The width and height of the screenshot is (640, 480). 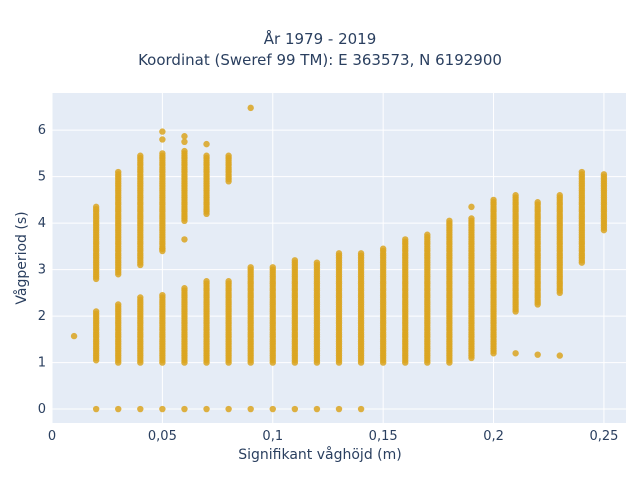 What do you see at coordinates (42, 177) in the screenshot?
I see `y-tick-label: 5` at bounding box center [42, 177].